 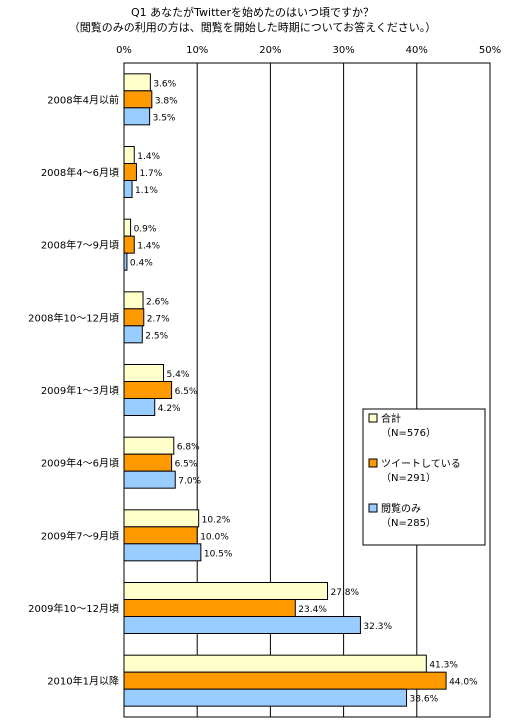 What do you see at coordinates (408, 523) in the screenshot?
I see `legend-n: （N=285）` at bounding box center [408, 523].